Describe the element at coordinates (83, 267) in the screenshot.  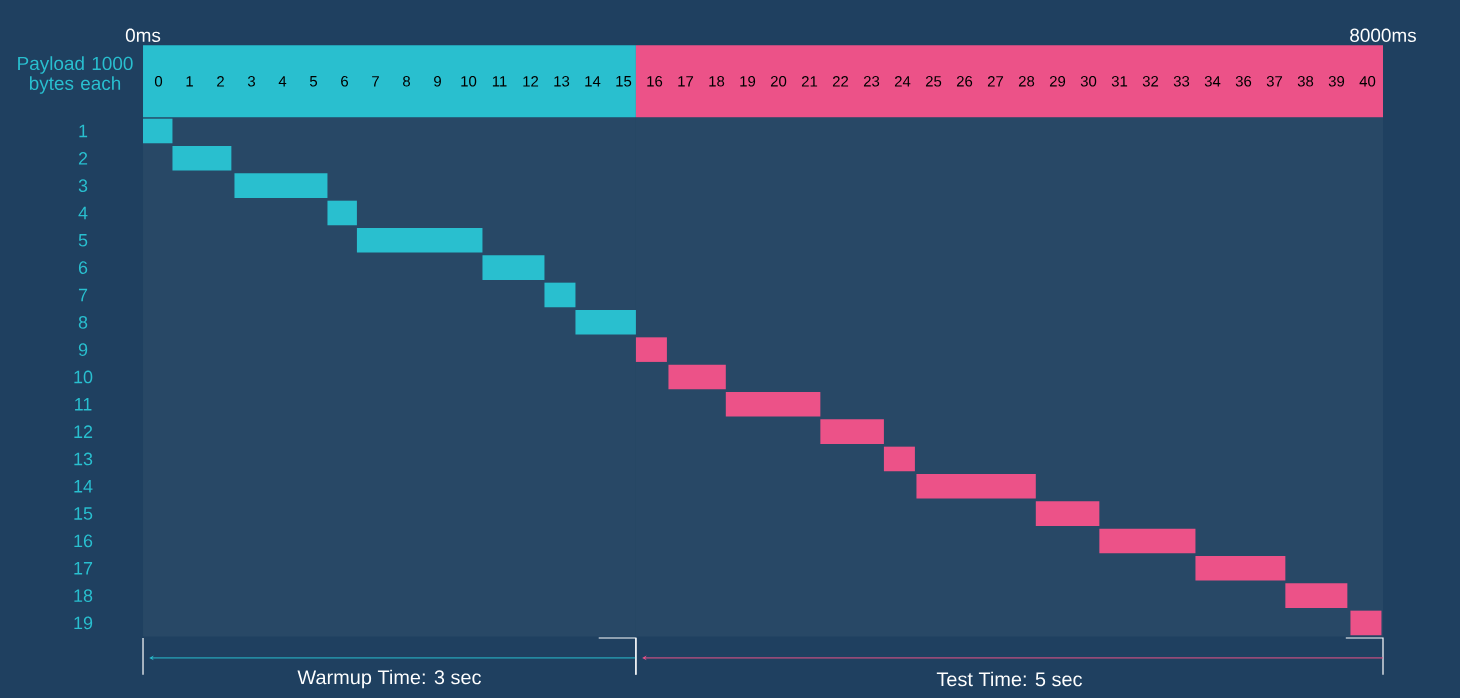
I see `y-tick-label: 6` at that location.